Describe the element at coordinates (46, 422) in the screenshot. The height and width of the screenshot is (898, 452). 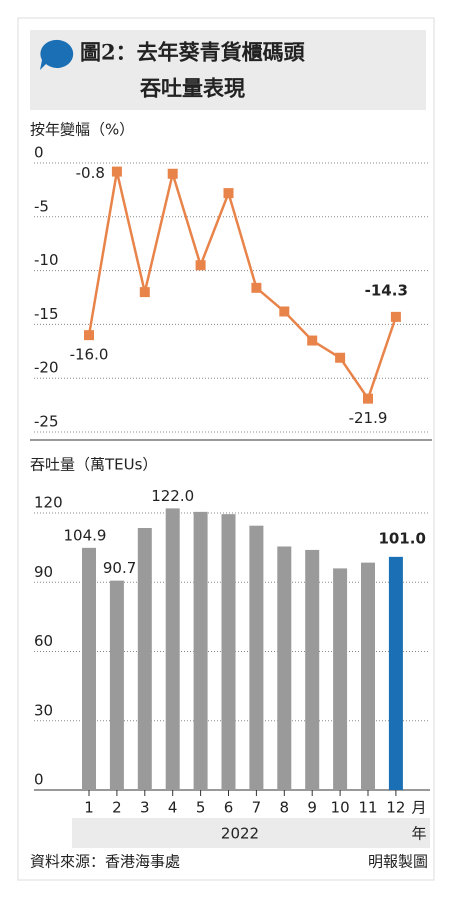
I see `y-tick-label: -25` at that location.